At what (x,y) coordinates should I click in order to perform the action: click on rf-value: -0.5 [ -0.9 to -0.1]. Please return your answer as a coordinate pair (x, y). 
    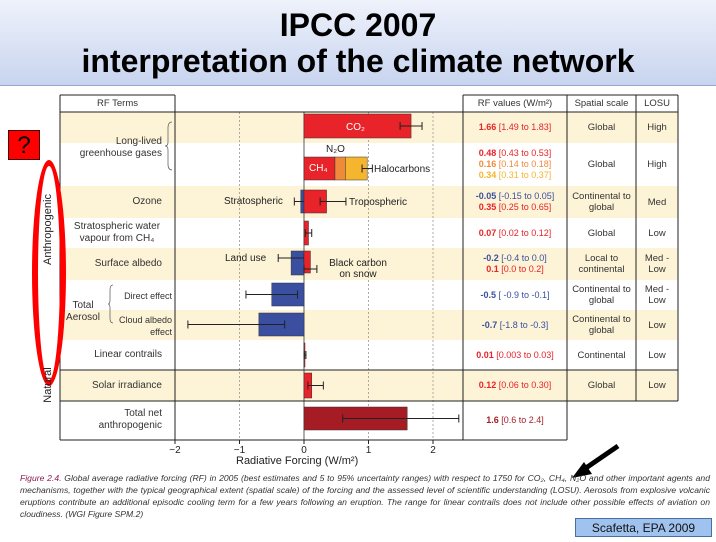
    Looking at the image, I should click on (514, 295).